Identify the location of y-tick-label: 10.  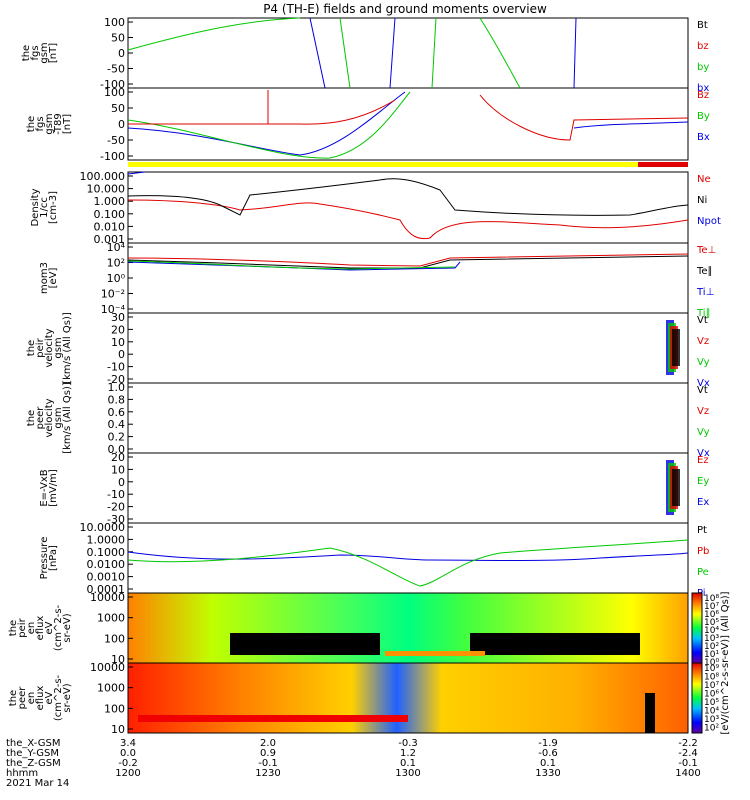
(118, 659).